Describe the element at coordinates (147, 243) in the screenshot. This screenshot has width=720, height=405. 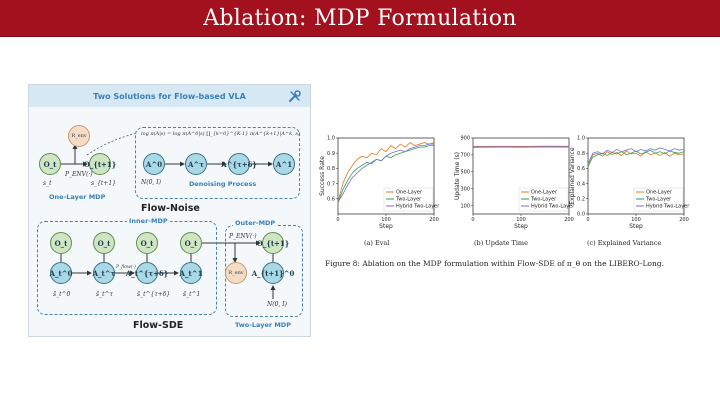
I see `inner-obs-node-2: O_t` at that location.